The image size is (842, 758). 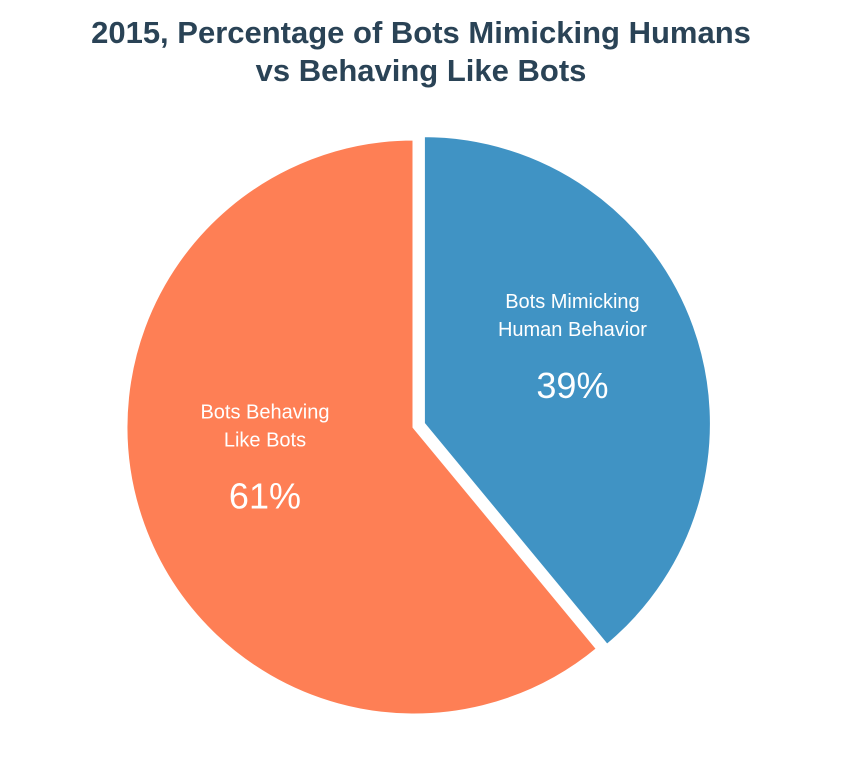 I want to click on slice-name-line: Like Bots, so click(x=265, y=441).